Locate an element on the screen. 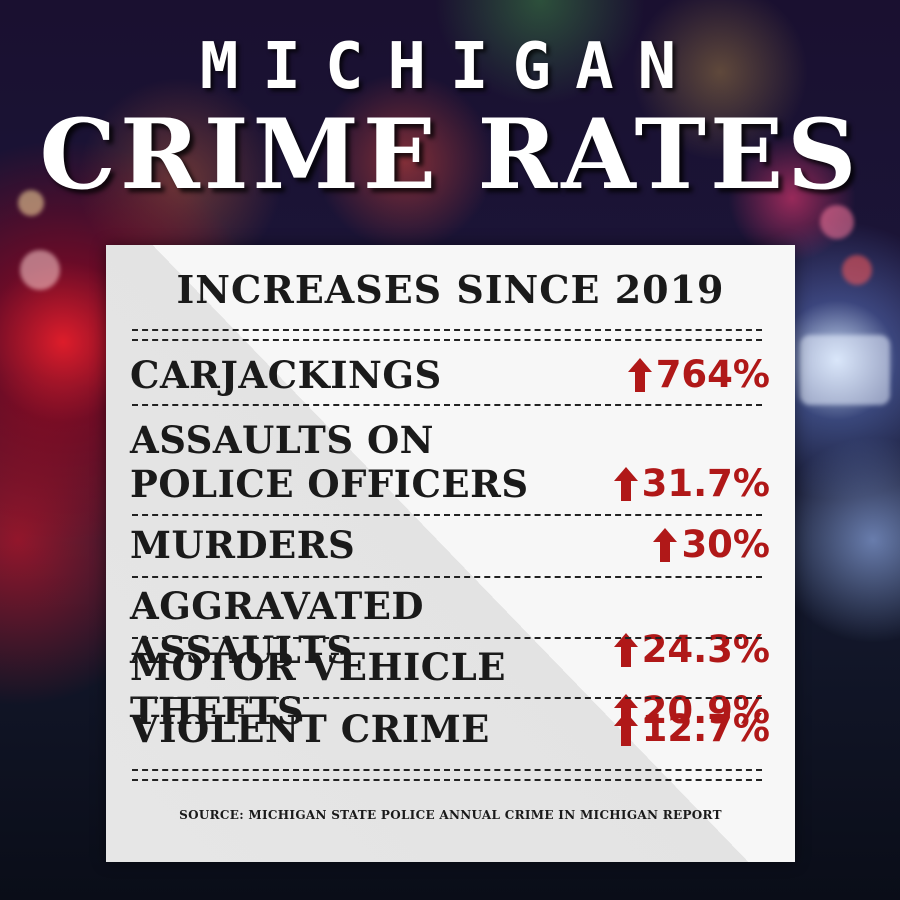 The image size is (900, 900). stat-row-violent-crime: VIOLENT CRIME 12.7% is located at coordinates (450, 729).